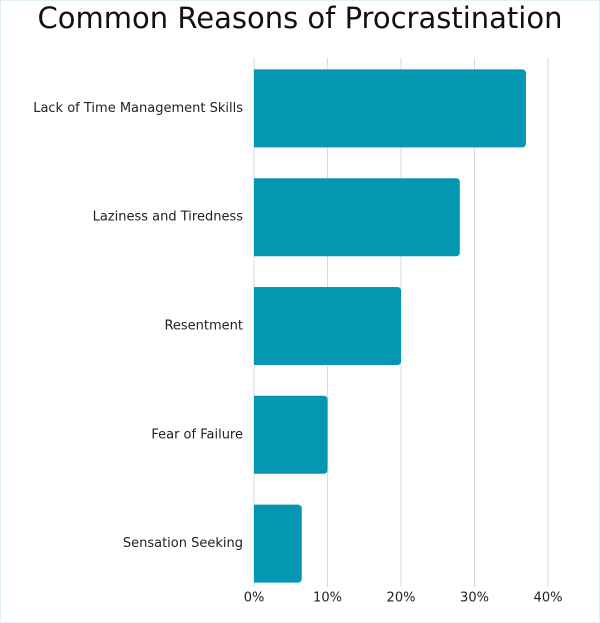 This screenshot has height=623, width=600. I want to click on y-tick-label: Resentment, so click(203, 326).